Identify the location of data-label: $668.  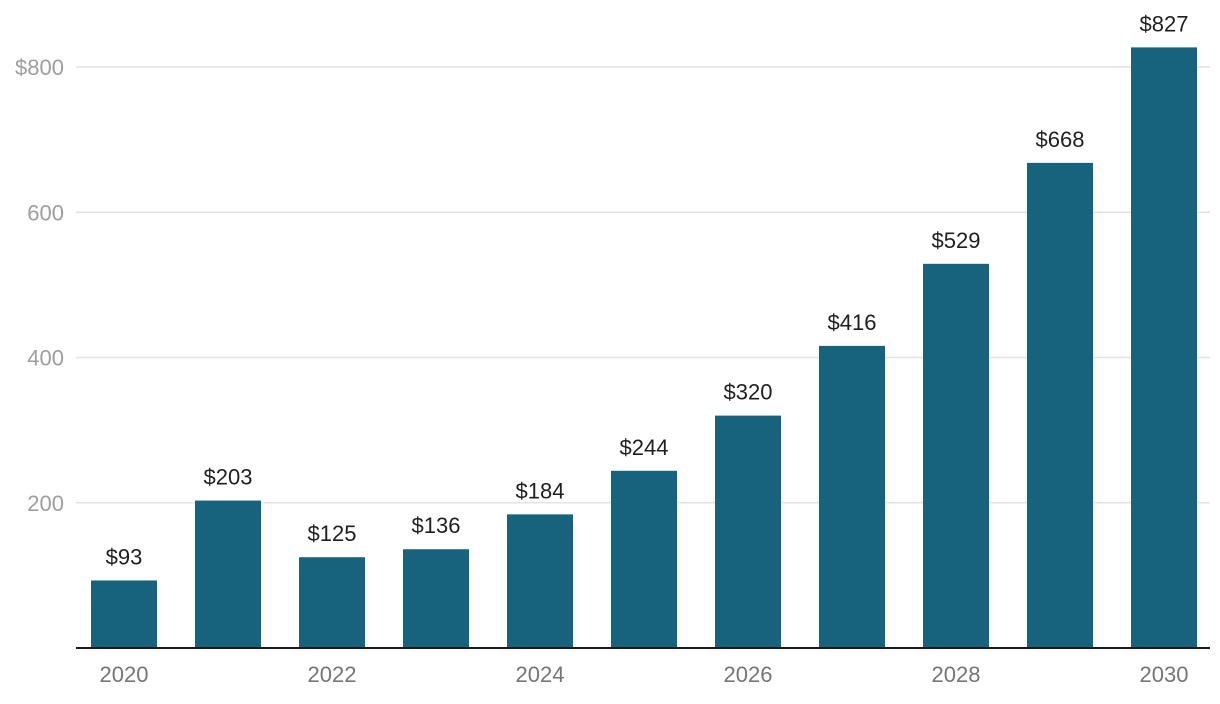
(1060, 139).